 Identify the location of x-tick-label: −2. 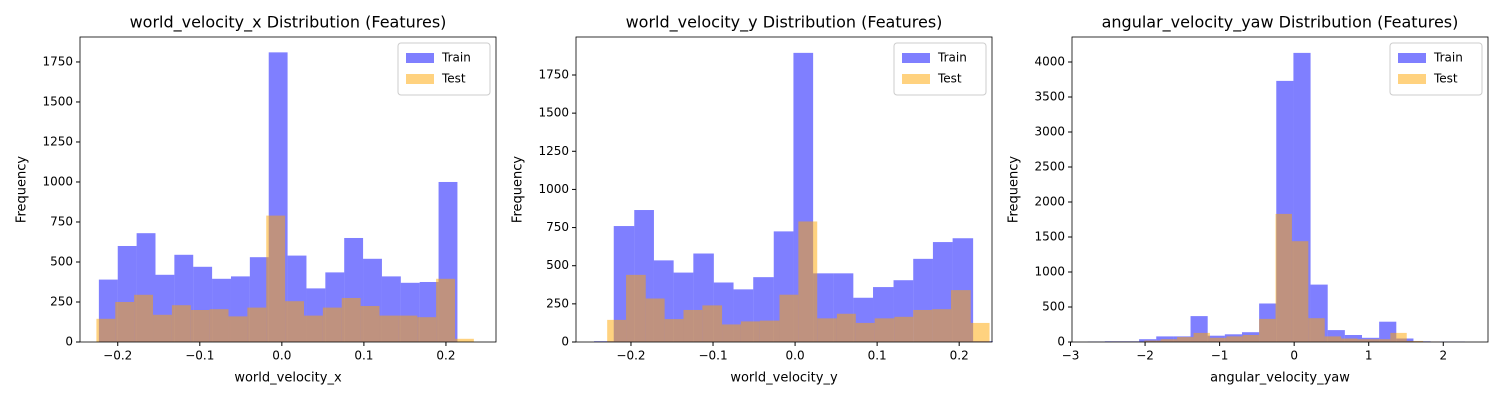
(1145, 356).